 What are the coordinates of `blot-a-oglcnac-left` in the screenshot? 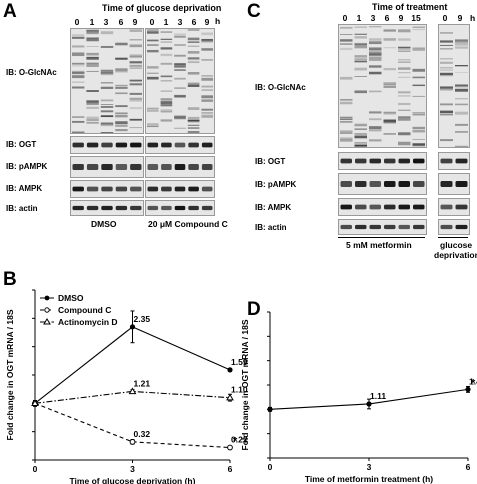 It's located at (107, 81).